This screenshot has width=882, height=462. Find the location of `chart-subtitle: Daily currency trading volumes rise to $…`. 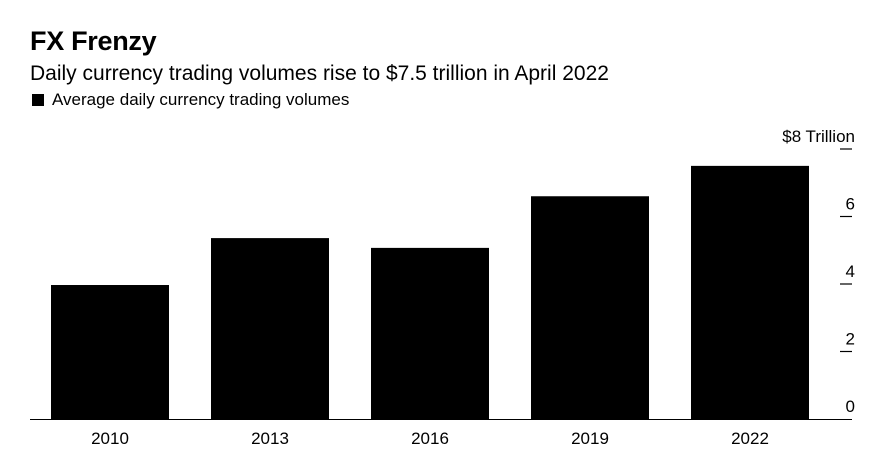

chart-subtitle: Daily currency trading volumes rise to $… is located at coordinates (319, 73).